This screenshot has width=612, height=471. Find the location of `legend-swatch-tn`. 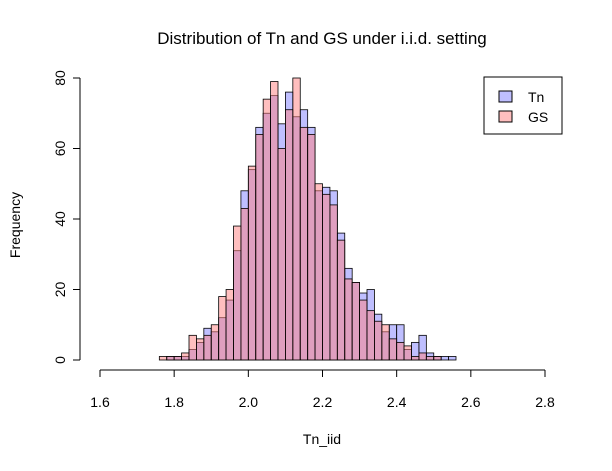

legend-swatch-tn is located at coordinates (505, 96).